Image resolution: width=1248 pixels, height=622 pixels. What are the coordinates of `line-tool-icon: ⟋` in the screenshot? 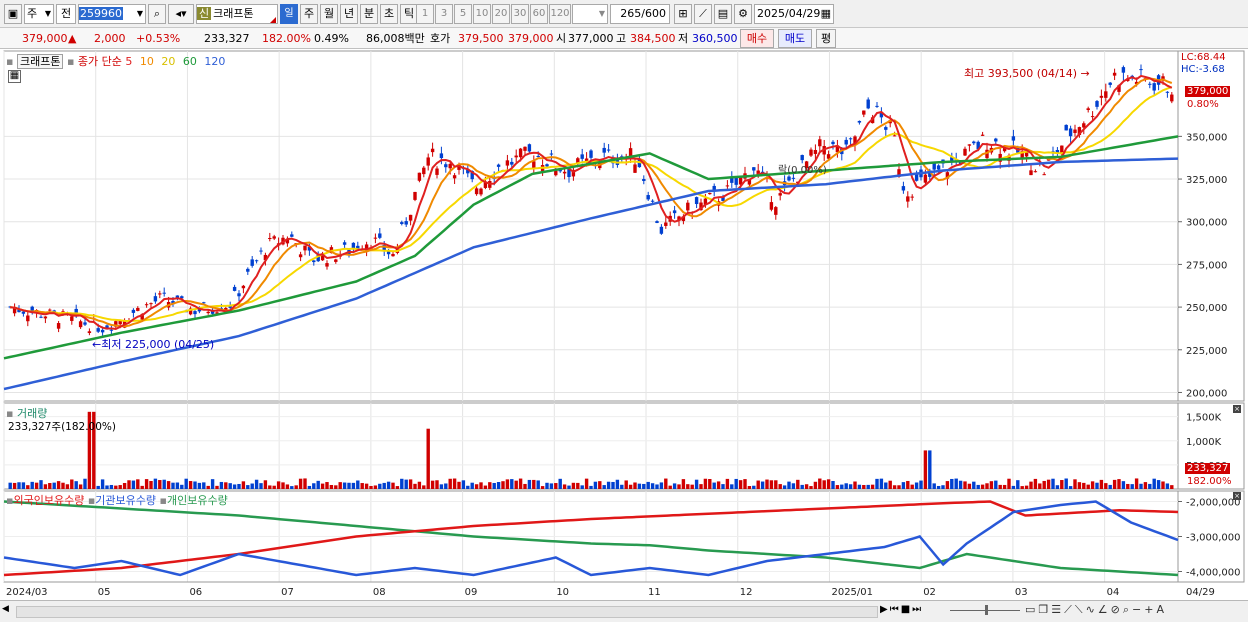 It's located at (1069, 609).